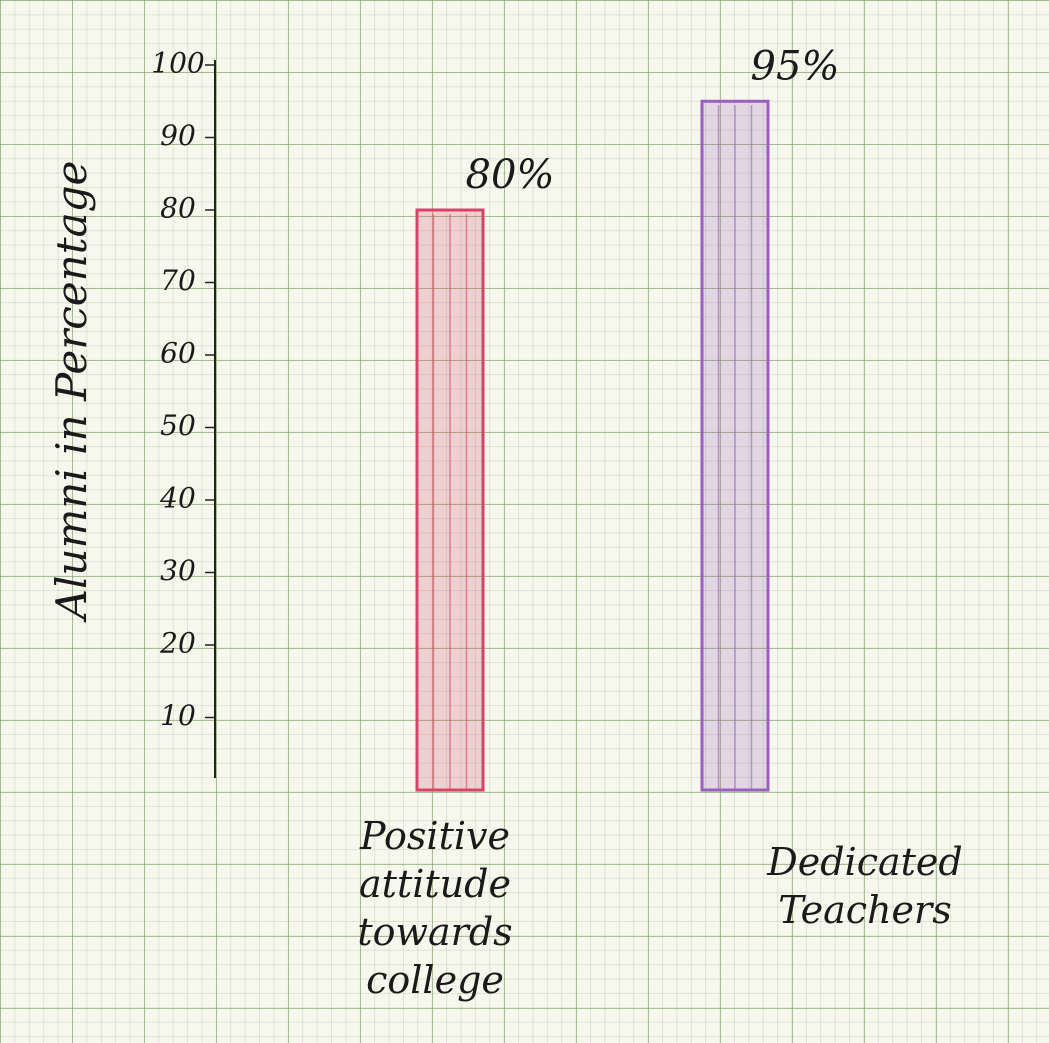 This screenshot has width=1049, height=1043. What do you see at coordinates (177, 63) in the screenshot?
I see `y-tick-label: 100` at bounding box center [177, 63].